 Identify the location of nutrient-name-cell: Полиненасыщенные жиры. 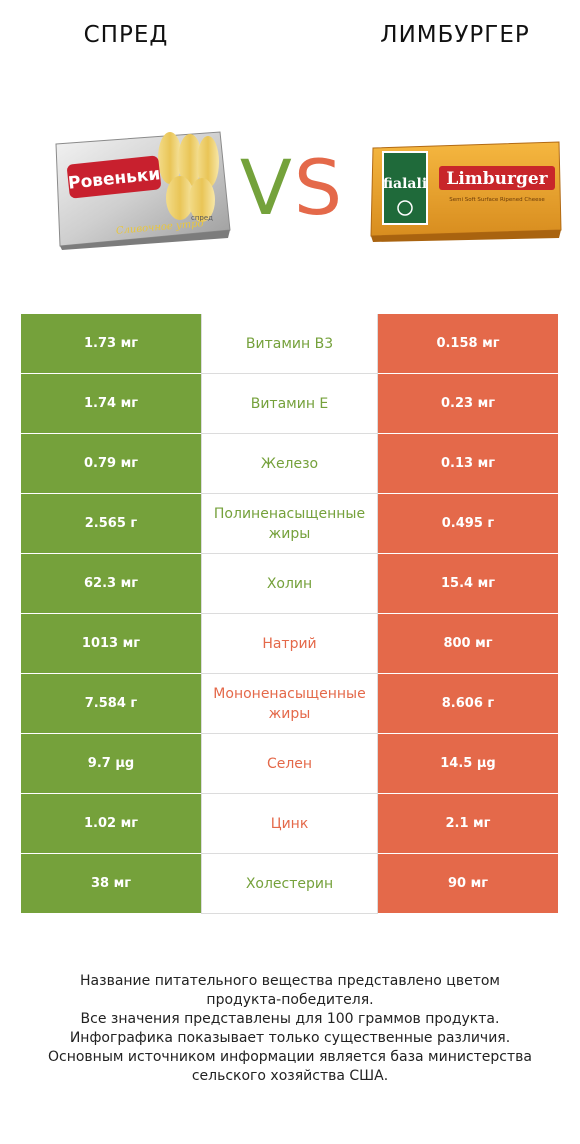
(289, 524).